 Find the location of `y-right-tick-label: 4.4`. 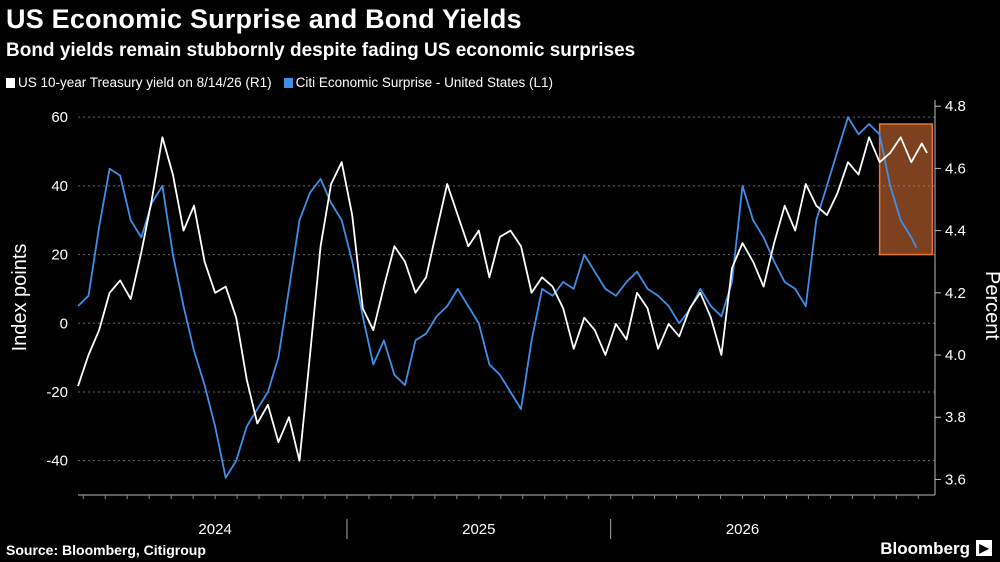

y-right-tick-label: 4.4 is located at coordinates (955, 231).